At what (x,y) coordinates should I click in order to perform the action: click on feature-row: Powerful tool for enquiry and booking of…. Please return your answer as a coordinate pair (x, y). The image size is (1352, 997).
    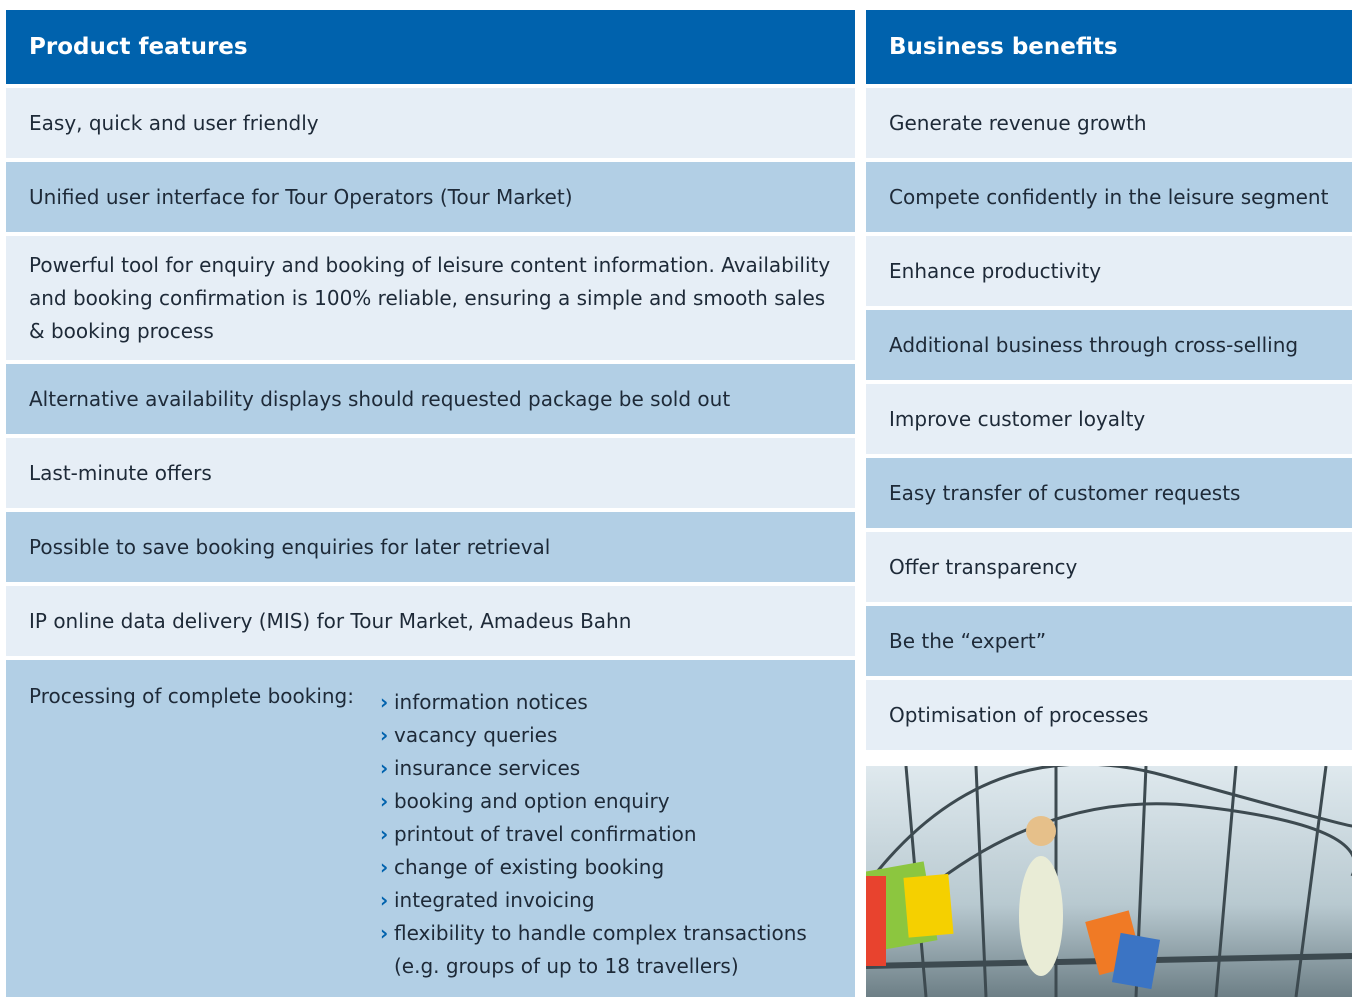
    Looking at the image, I should click on (430, 298).